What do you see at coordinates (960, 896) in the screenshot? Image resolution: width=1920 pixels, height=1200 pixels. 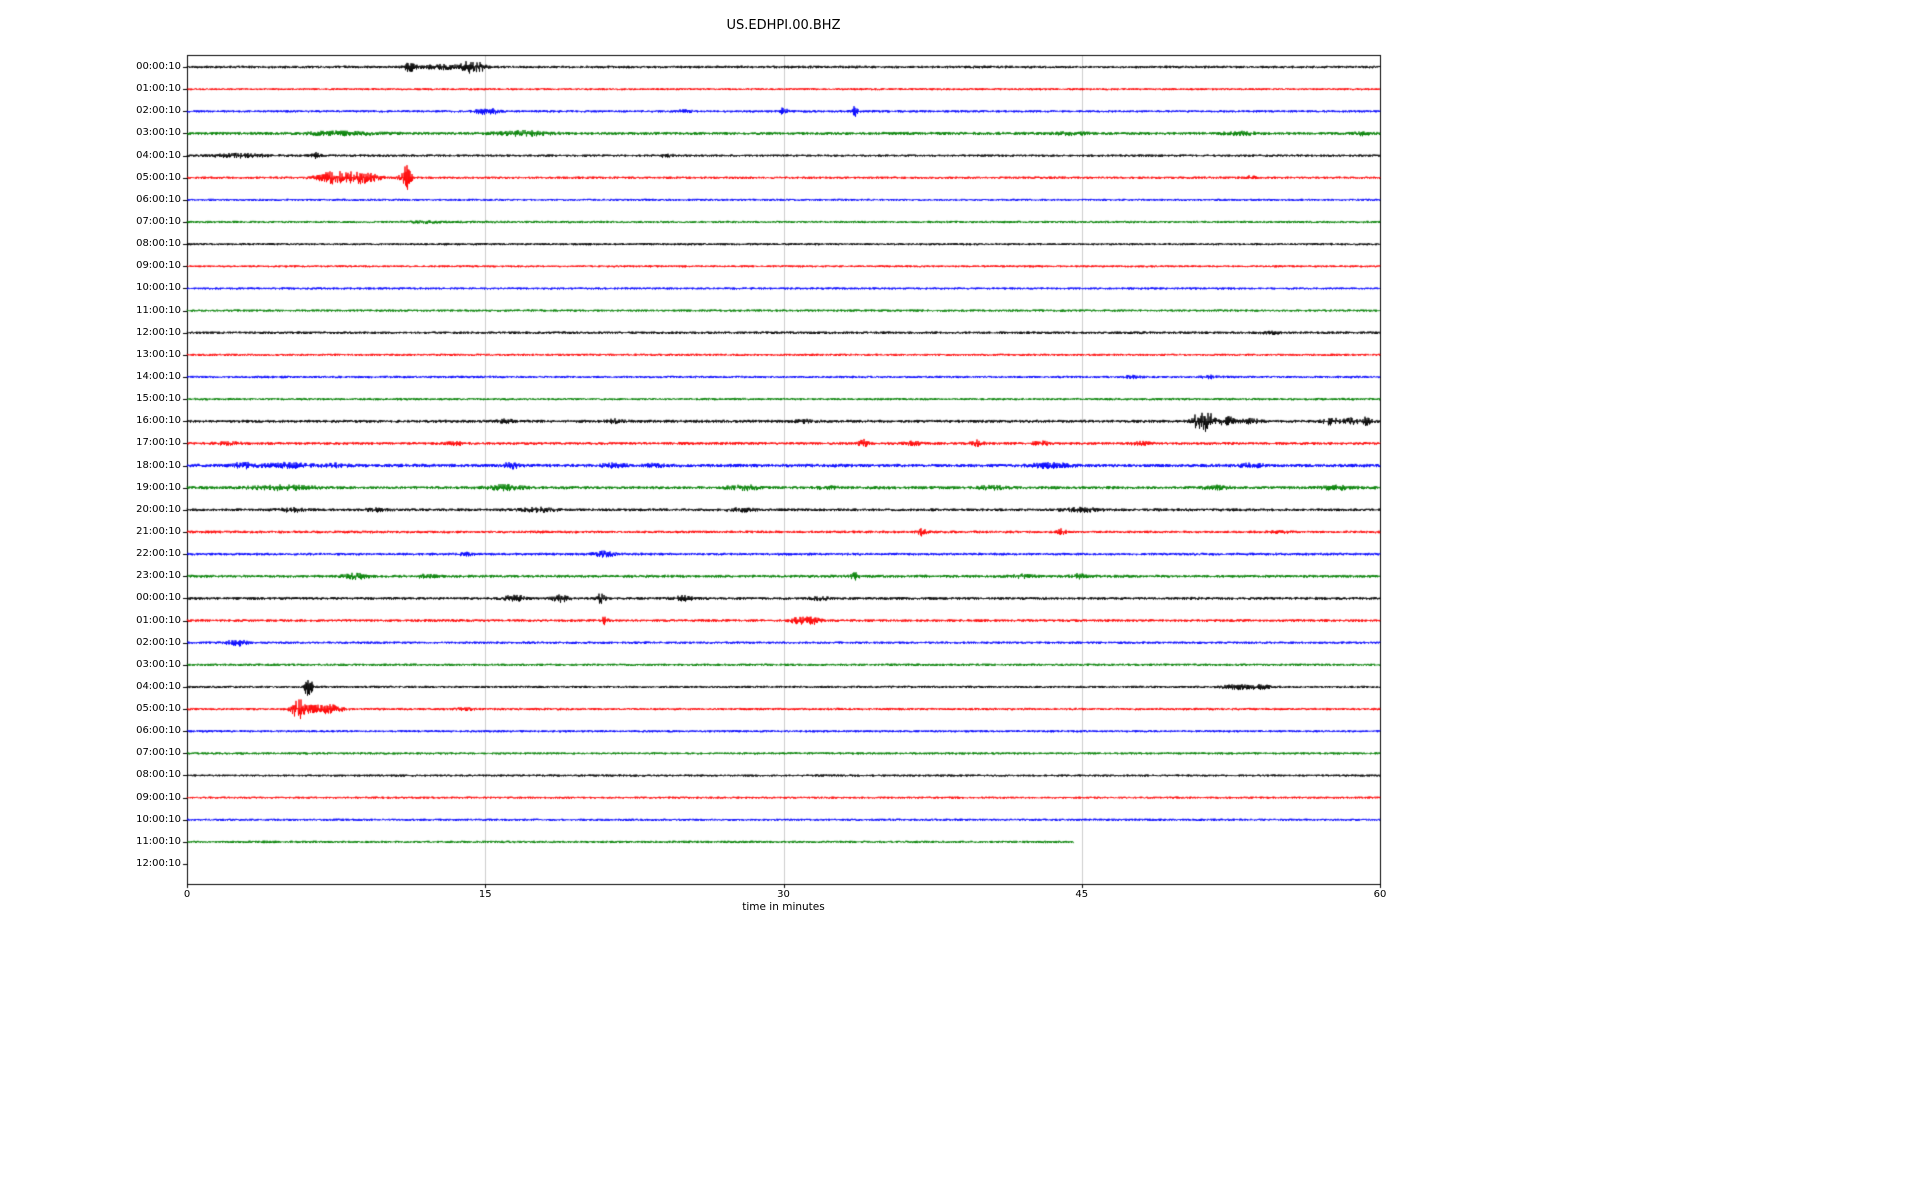 I see `x-axis-tick-labels: 0 15 30 45 60` at bounding box center [960, 896].